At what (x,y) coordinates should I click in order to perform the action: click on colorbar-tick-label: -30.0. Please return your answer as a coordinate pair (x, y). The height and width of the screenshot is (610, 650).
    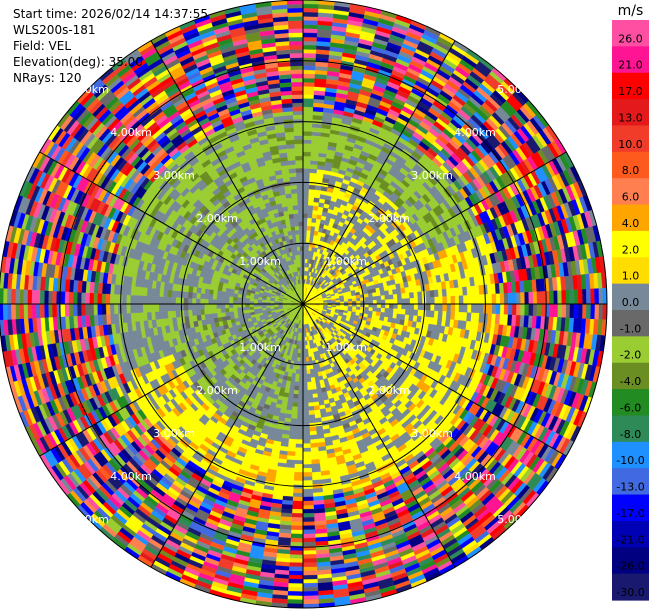
    Looking at the image, I should click on (630, 592).